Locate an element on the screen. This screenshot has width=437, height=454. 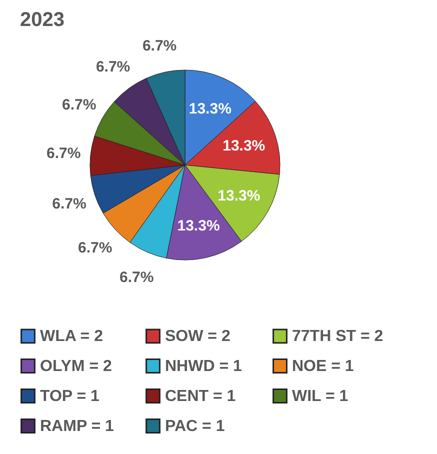
legend-label: NHWD = 1 is located at coordinates (203, 366).